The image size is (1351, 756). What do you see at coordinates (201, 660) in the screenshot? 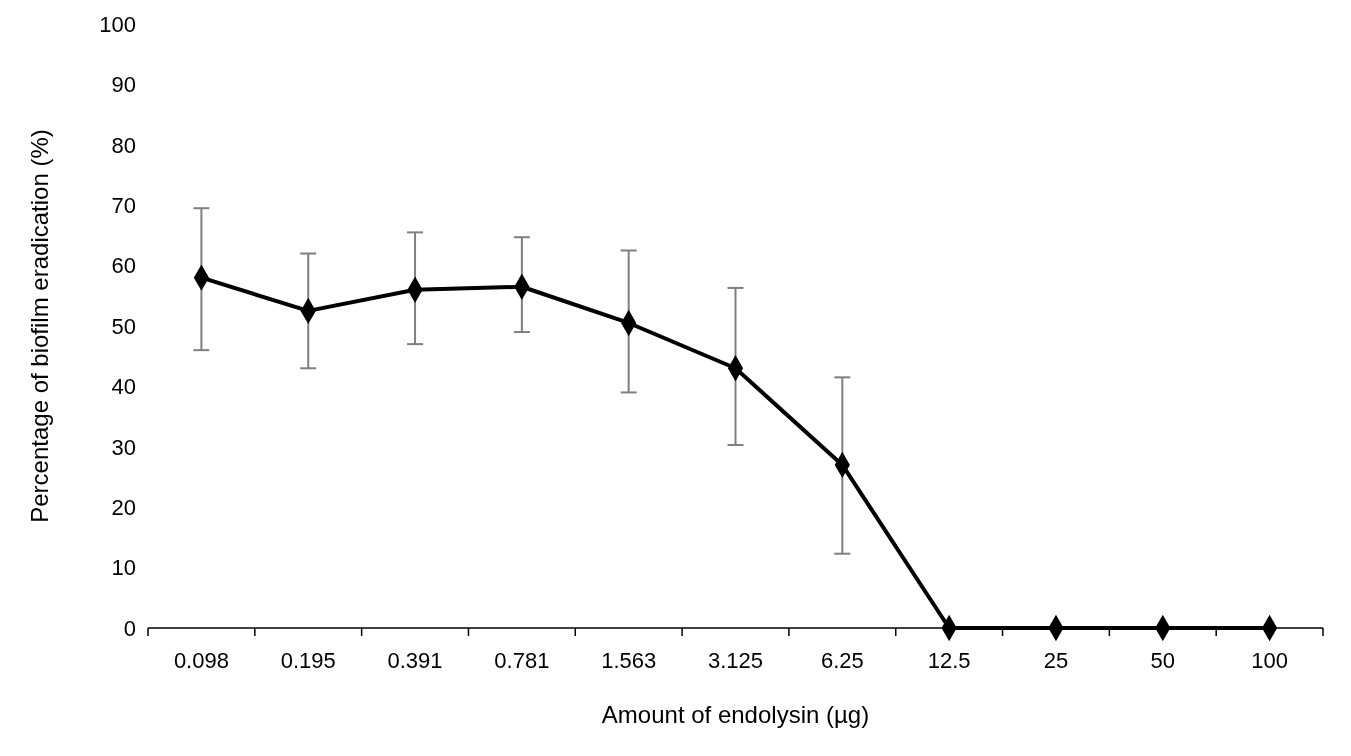
I see `x-tick-label: 0.098` at bounding box center [201, 660].